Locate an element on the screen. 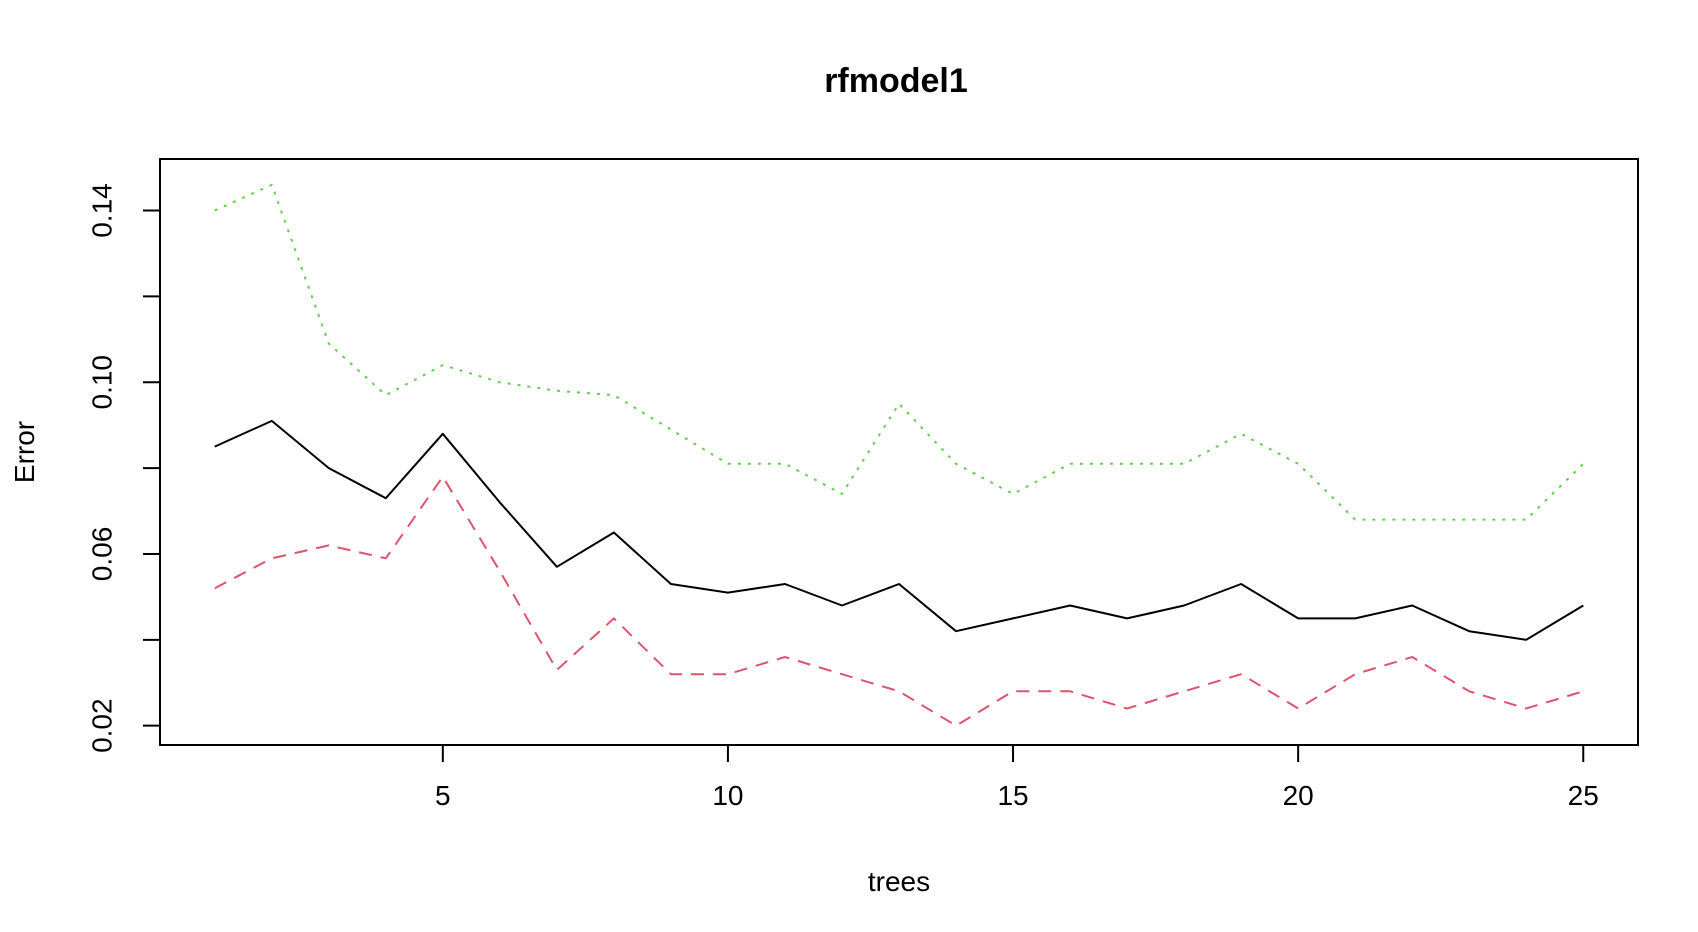 The width and height of the screenshot is (1698, 932). x-tick-label: 20 is located at coordinates (1298, 795).